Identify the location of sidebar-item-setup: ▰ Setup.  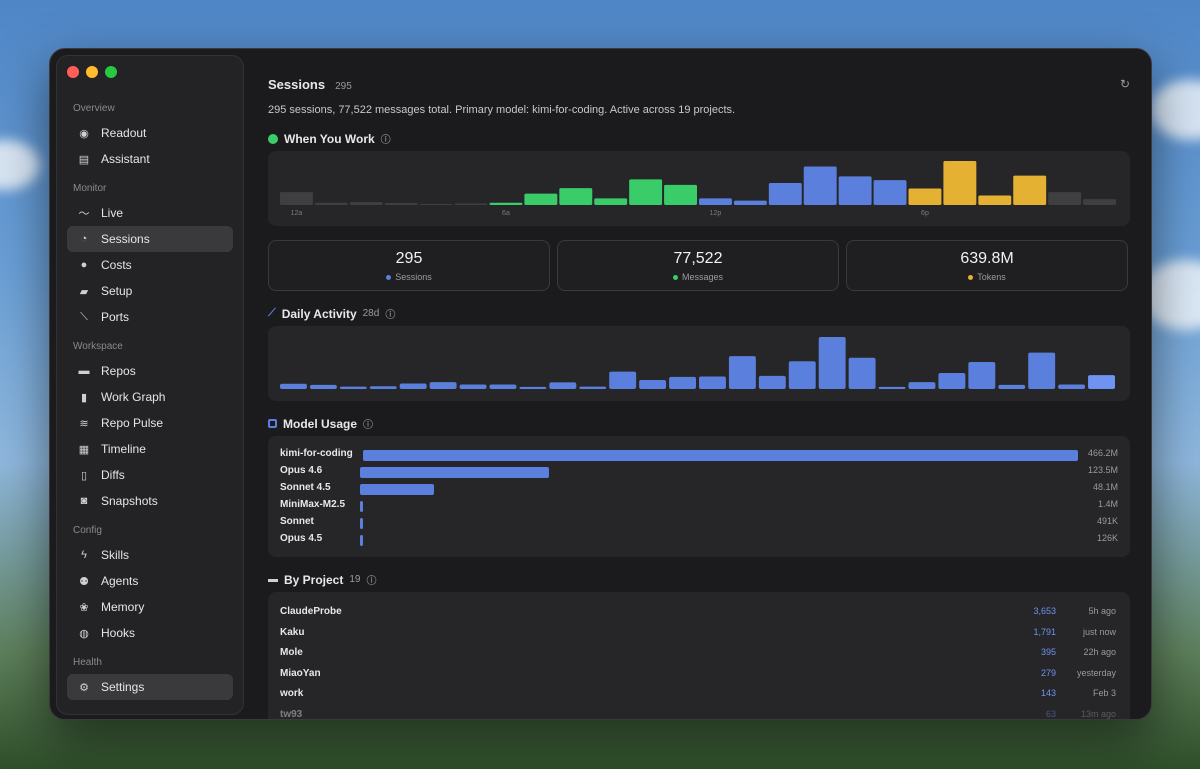
(150, 291).